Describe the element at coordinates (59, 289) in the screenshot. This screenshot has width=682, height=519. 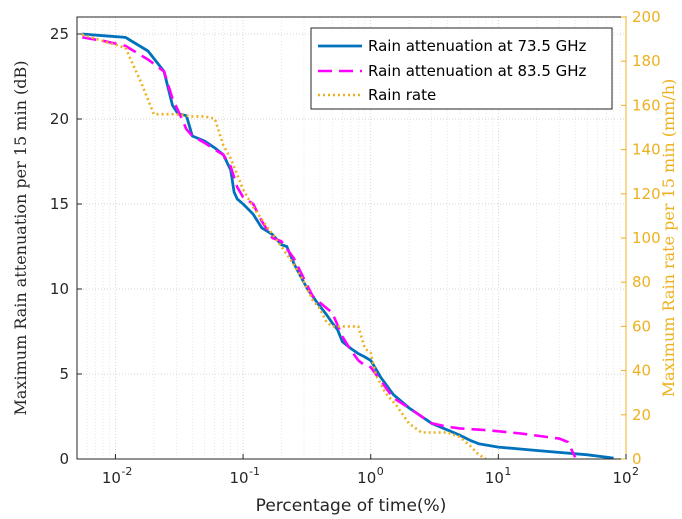
I see `y-tick-label: 10` at that location.